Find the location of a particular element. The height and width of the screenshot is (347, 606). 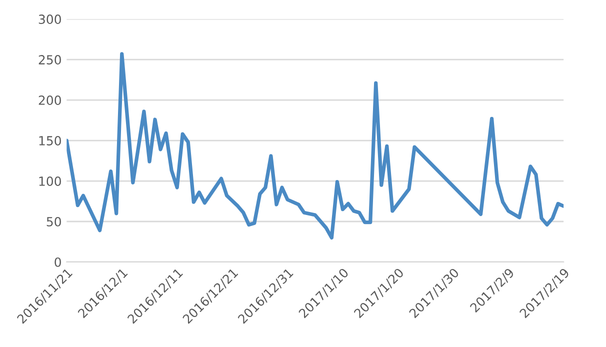

y-tick-label: 100 is located at coordinates (50, 181).